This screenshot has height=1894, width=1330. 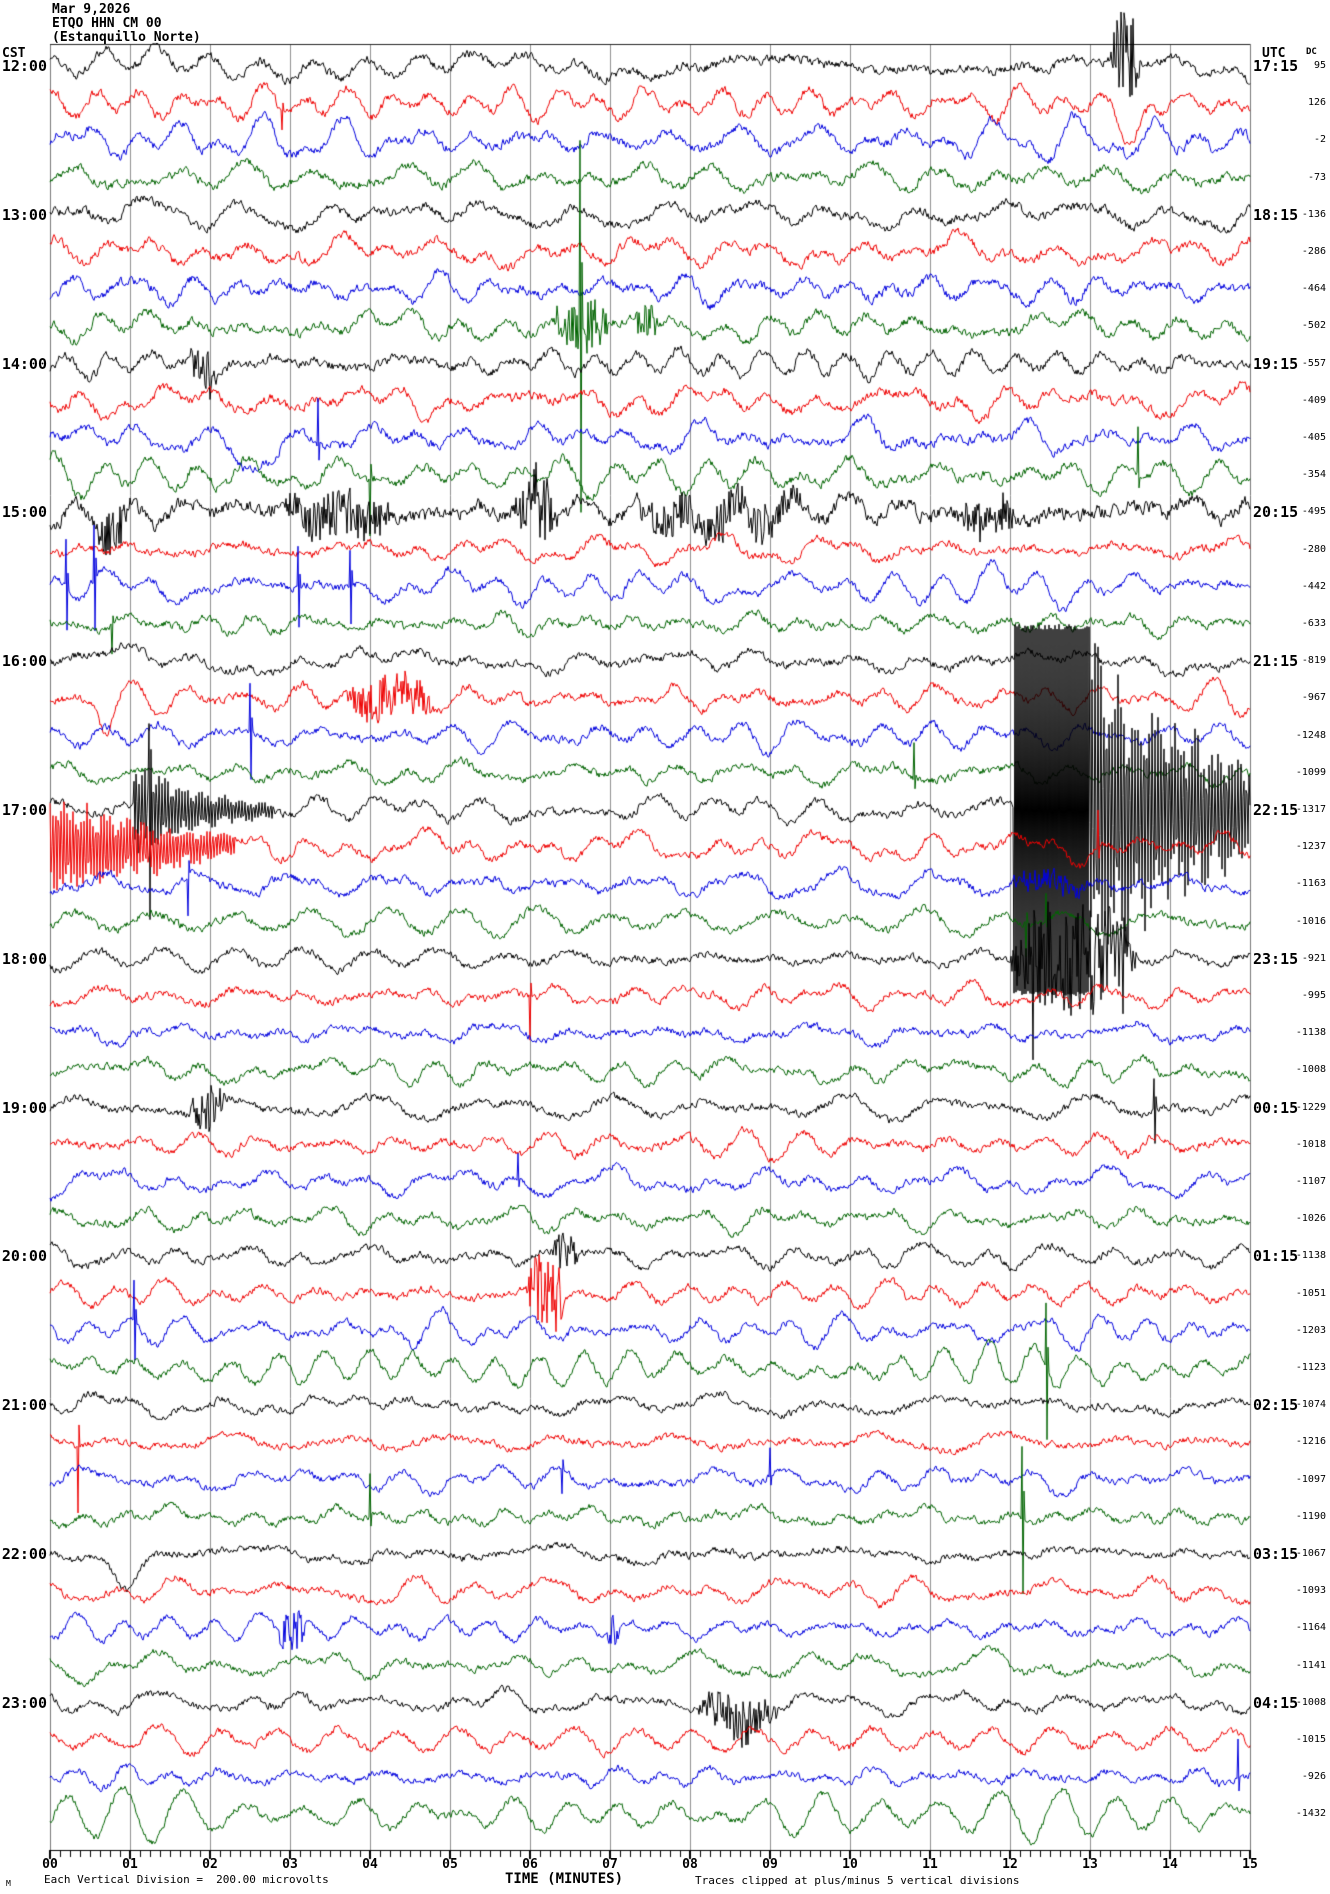 I want to click on dc-offset-value: -1123, so click(x=1310, y=1367).